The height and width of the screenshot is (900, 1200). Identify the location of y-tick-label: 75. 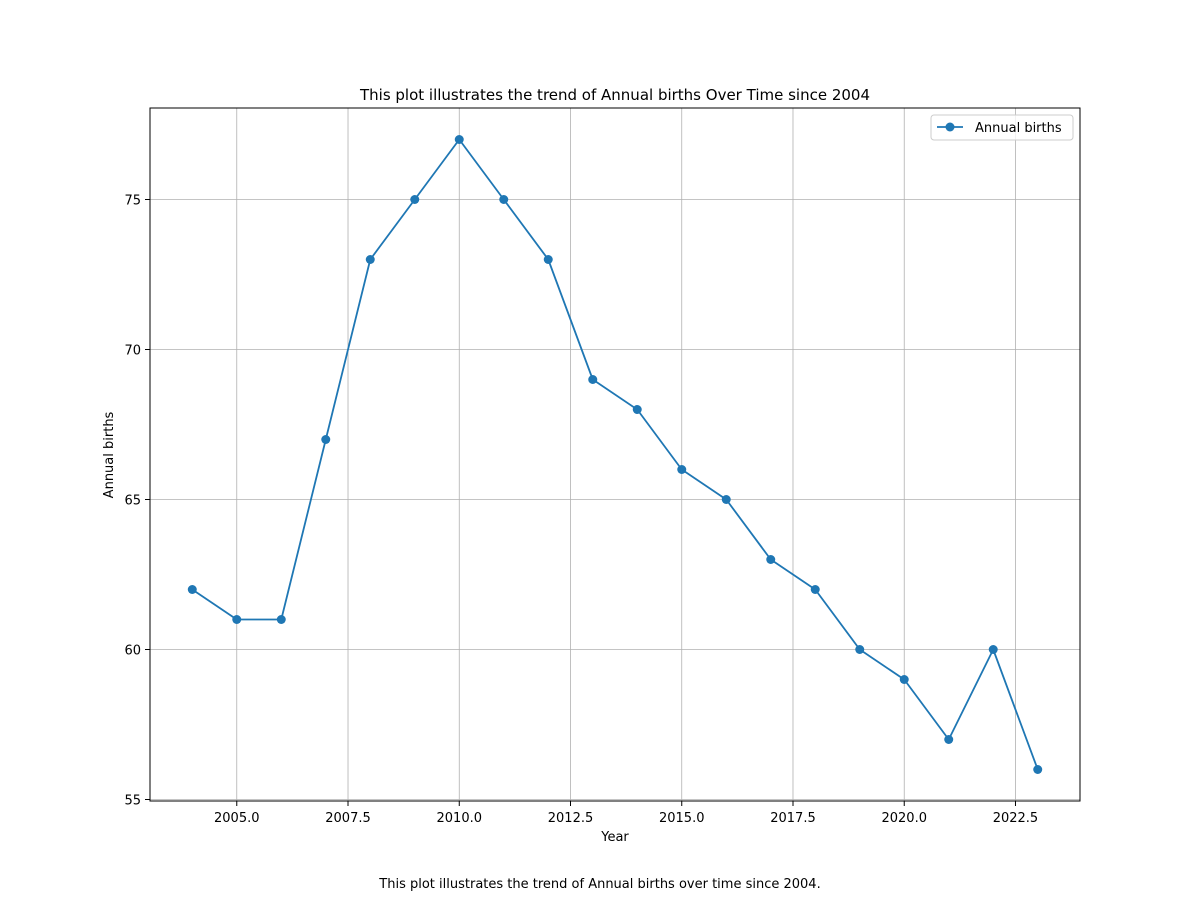
(132, 201).